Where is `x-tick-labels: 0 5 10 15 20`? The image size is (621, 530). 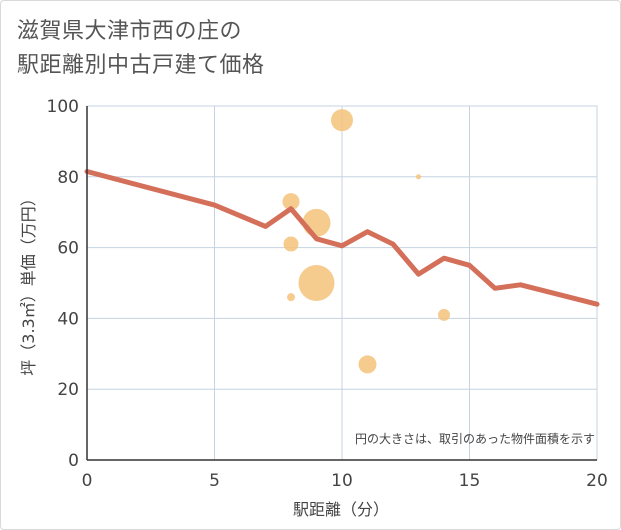 x-tick-labels: 0 5 10 15 20 is located at coordinates (345, 481).